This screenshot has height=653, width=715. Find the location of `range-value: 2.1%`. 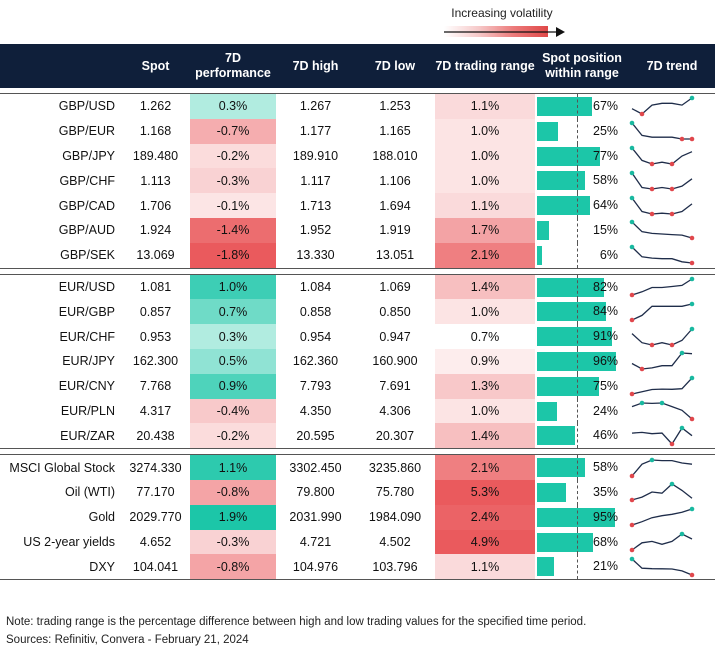

range-value: 2.1% is located at coordinates (485, 255).